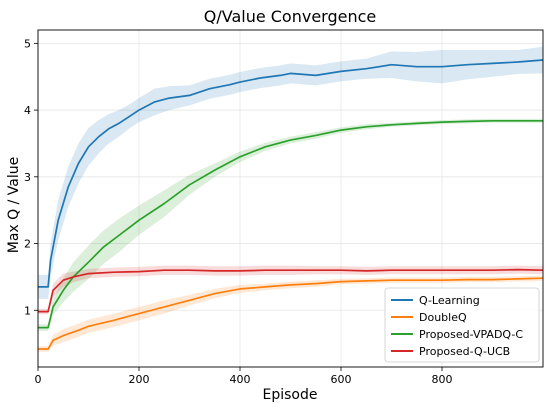  I want to click on y-axis-ticks: 1 2 3 4 5, so click(31, 177).